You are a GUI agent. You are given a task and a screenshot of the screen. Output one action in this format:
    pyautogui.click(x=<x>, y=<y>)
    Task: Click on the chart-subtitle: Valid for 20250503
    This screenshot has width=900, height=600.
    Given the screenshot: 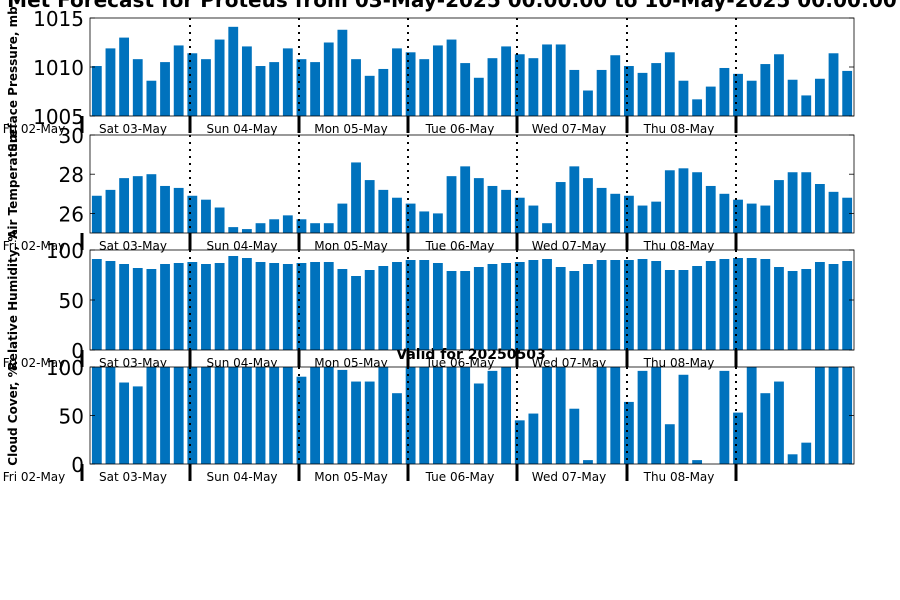 What is the action you would take?
    pyautogui.click(x=470, y=355)
    